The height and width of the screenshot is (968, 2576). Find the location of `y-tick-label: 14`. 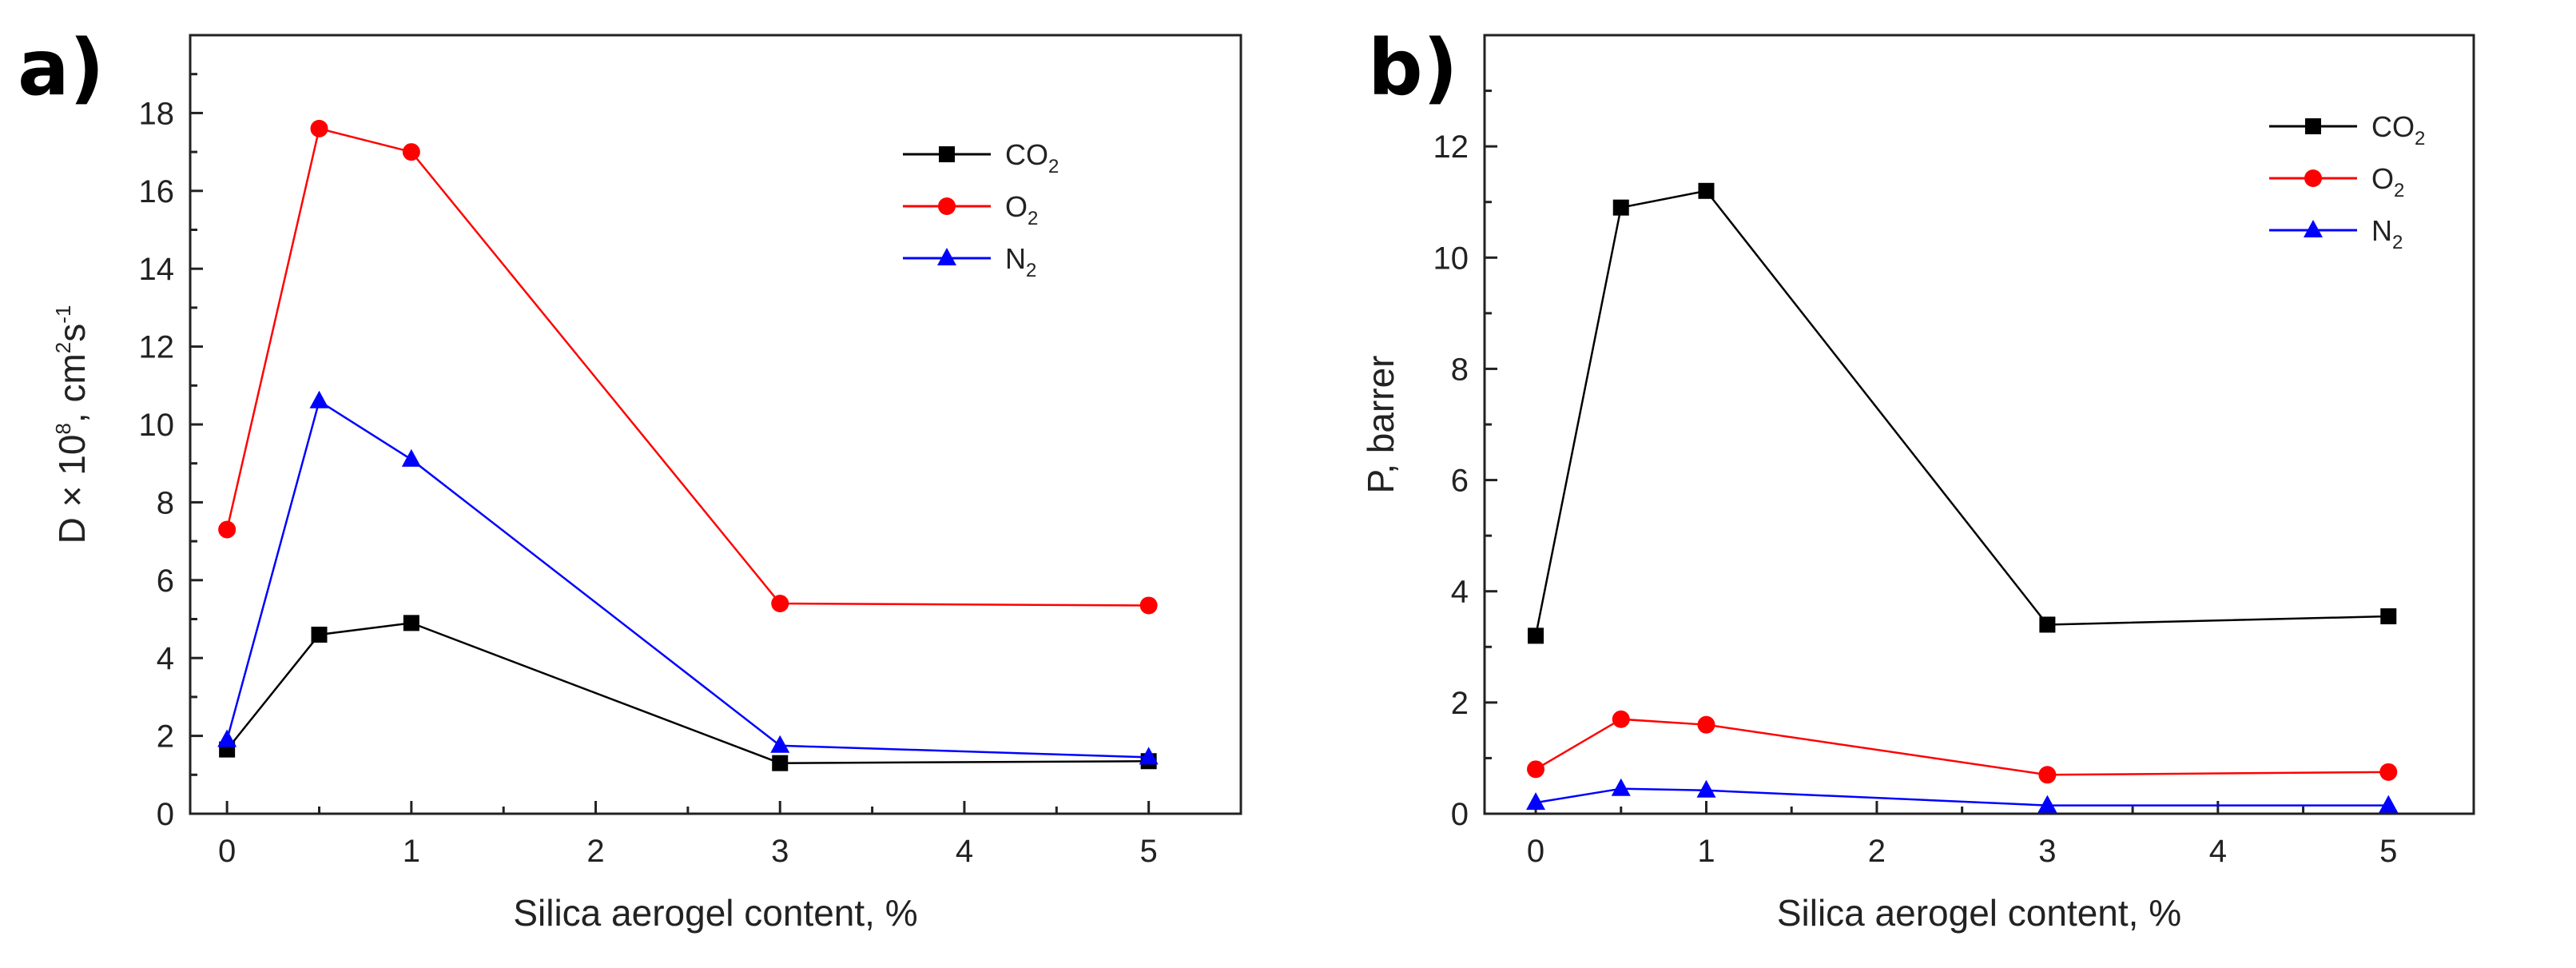

y-tick-label: 14 is located at coordinates (157, 269).